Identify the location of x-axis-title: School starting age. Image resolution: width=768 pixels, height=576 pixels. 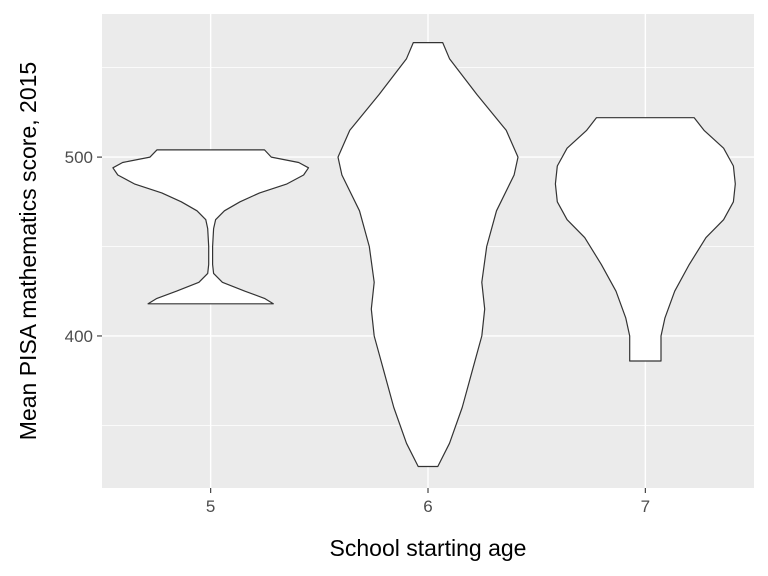
(428, 548).